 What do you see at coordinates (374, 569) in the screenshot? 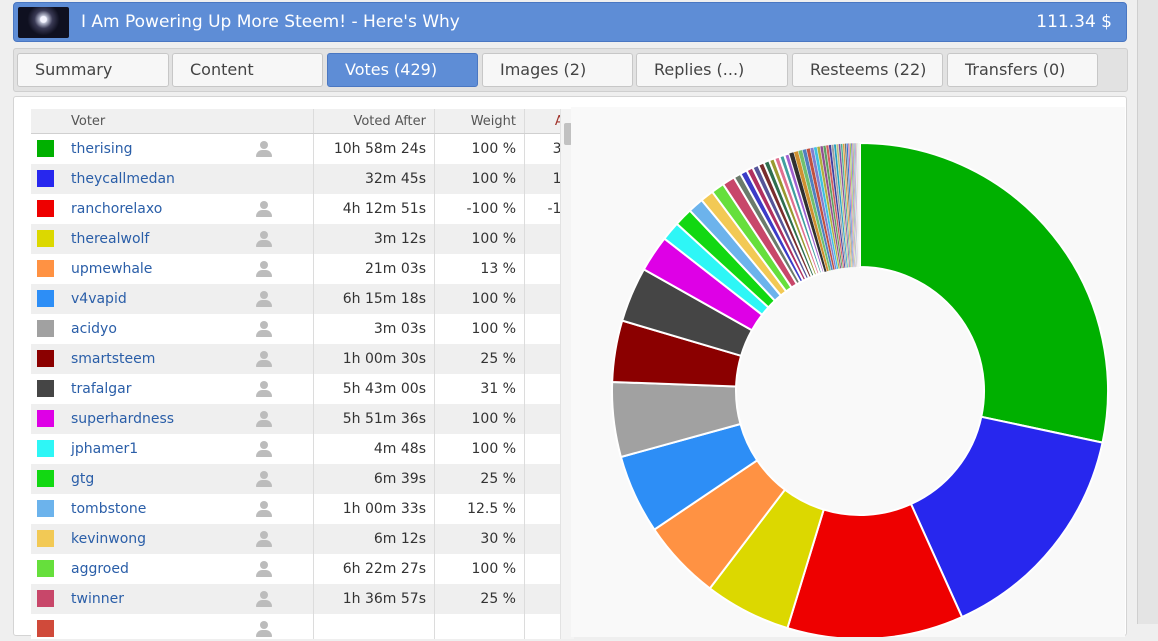
I see `voted-after-cell: 6h 22m 27s` at bounding box center [374, 569].